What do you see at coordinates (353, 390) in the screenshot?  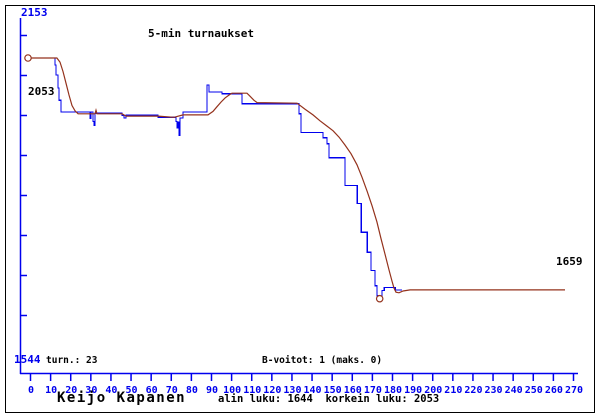 I see `x-tick-label: 160` at bounding box center [353, 390].